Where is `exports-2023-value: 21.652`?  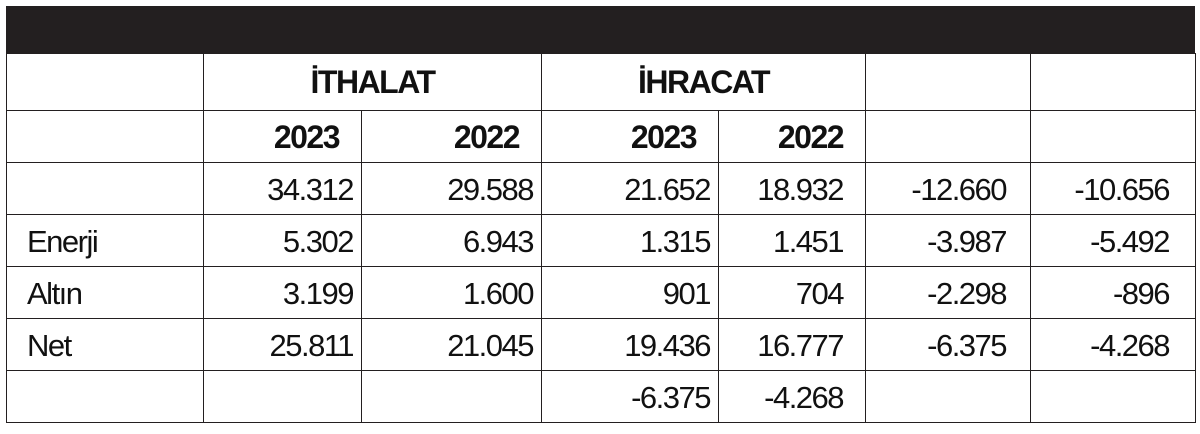 exports-2023-value: 21.652 is located at coordinates (630, 188).